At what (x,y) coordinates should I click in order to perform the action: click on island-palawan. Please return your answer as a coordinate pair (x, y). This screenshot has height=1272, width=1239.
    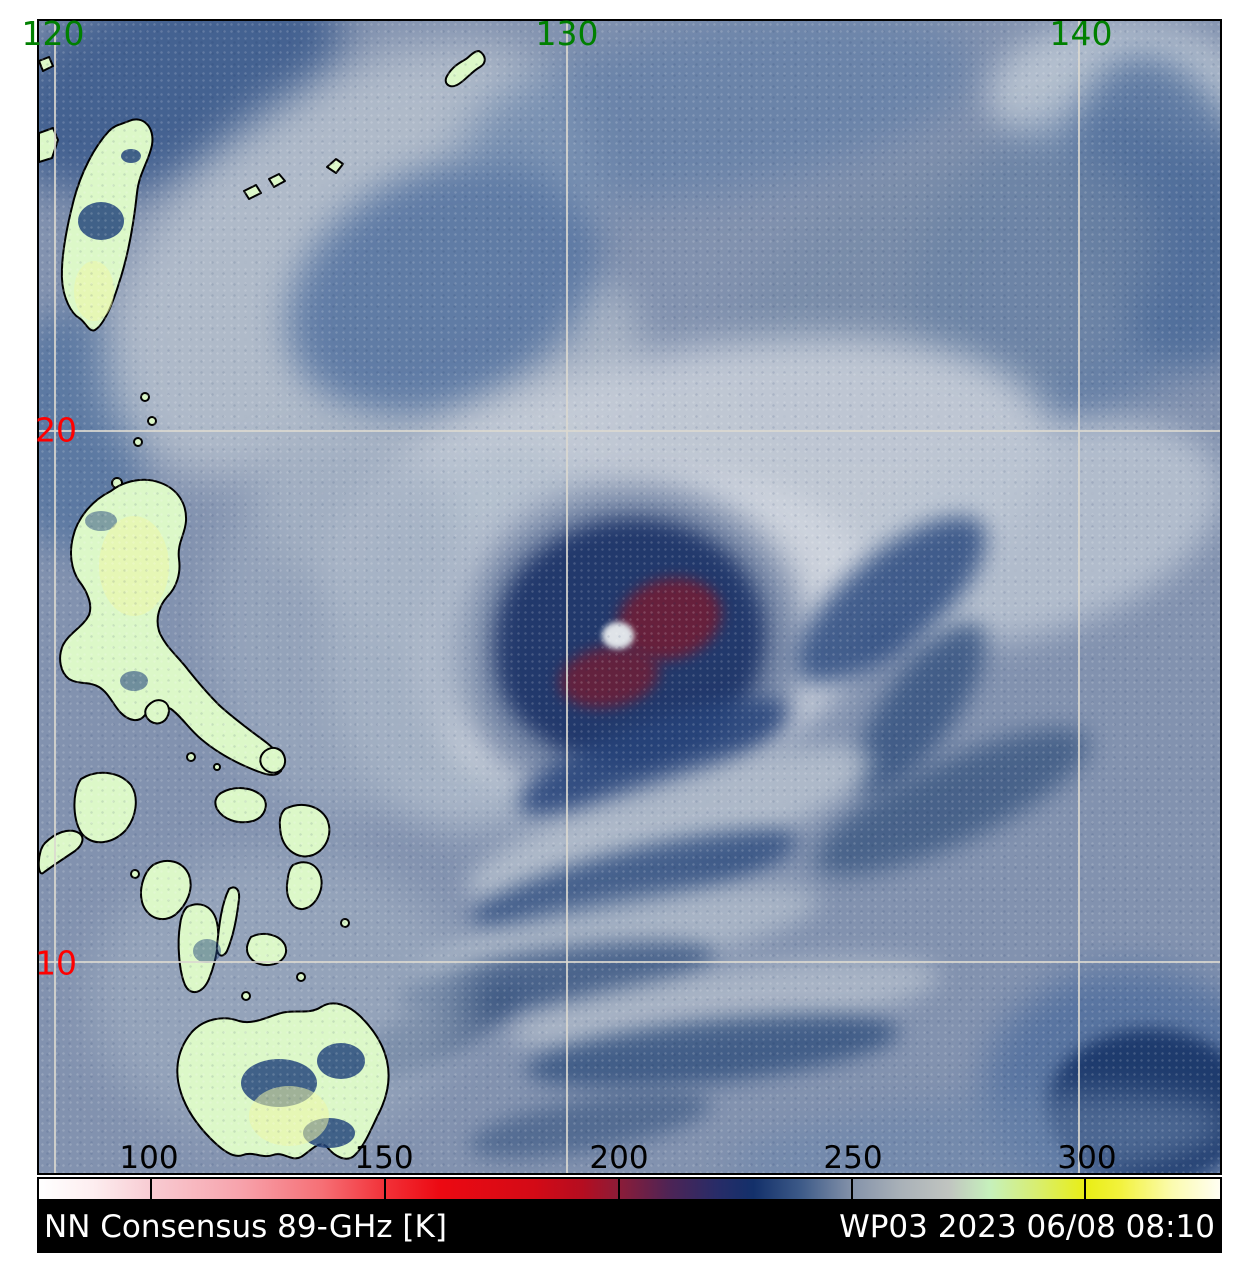
    Looking at the image, I should click on (61, 852).